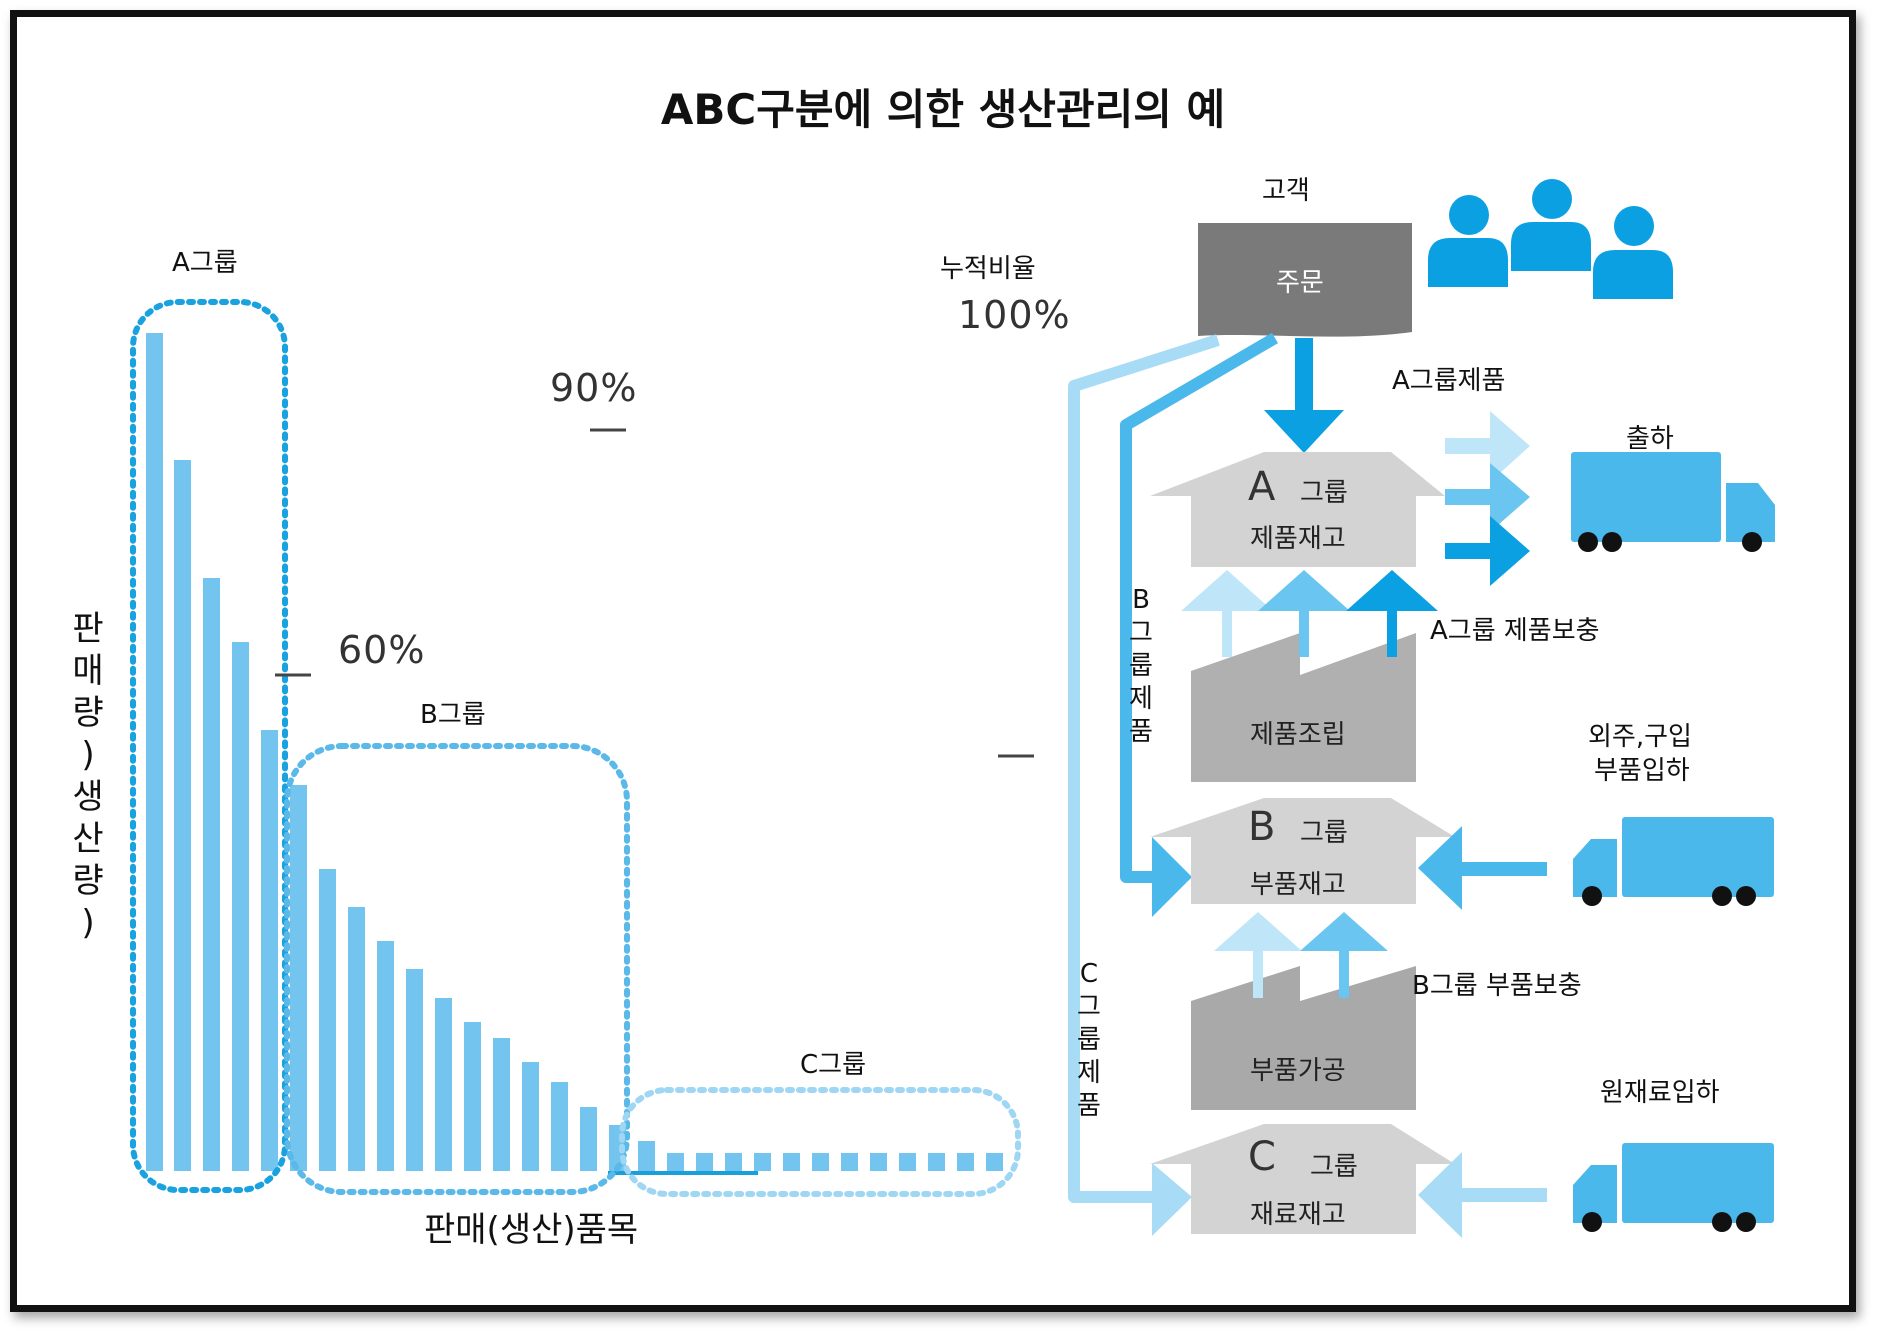 The width and height of the screenshot is (1886, 1339). Describe the element at coordinates (1298, 885) in the screenshot. I see `b-inventory-name: 부품재고` at that location.